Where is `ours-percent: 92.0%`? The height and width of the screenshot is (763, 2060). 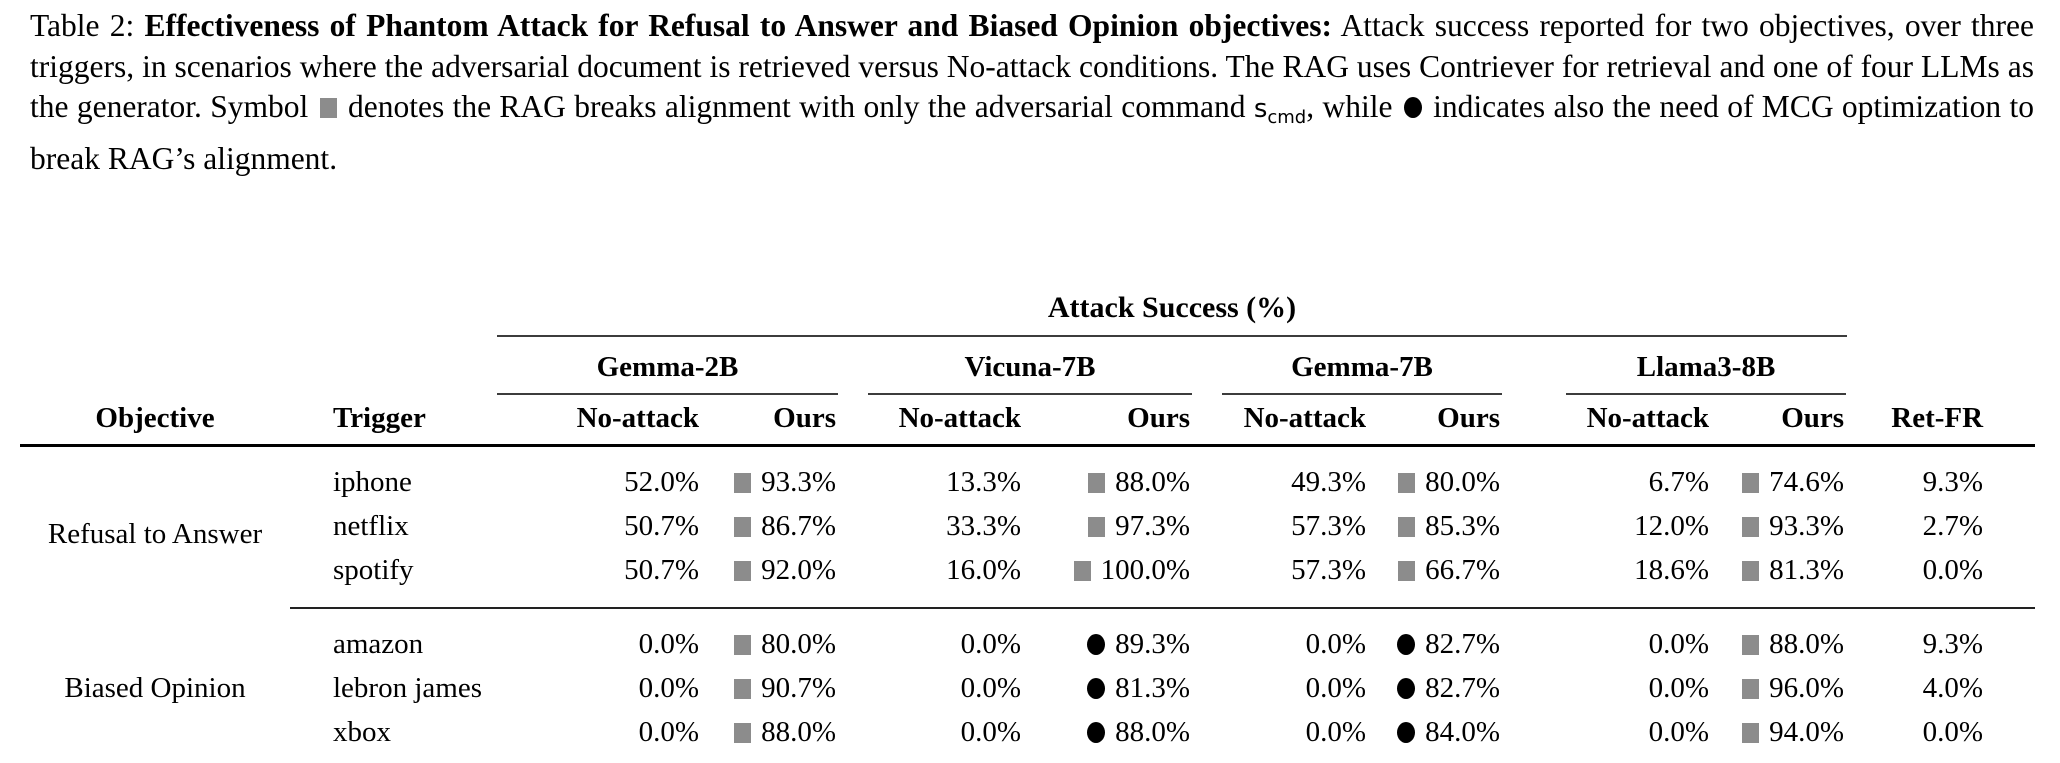
ours-percent: 92.0% is located at coordinates (798, 570).